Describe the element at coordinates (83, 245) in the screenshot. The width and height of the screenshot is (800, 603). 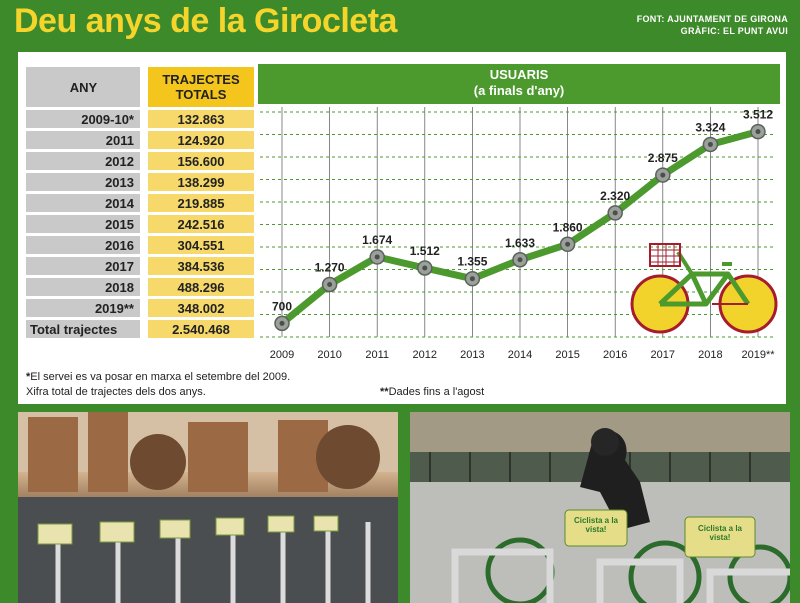
I see `table-year: 2016` at that location.